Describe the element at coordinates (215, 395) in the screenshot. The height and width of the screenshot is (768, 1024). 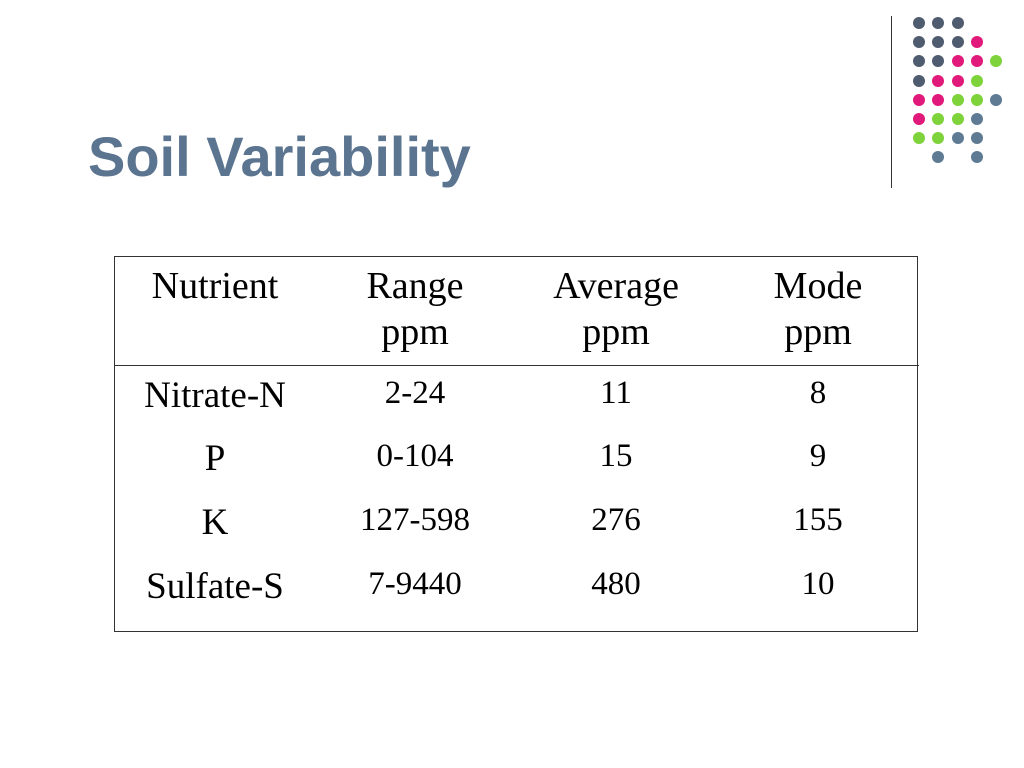
I see `cell-nutrient: Nitrate-N` at that location.